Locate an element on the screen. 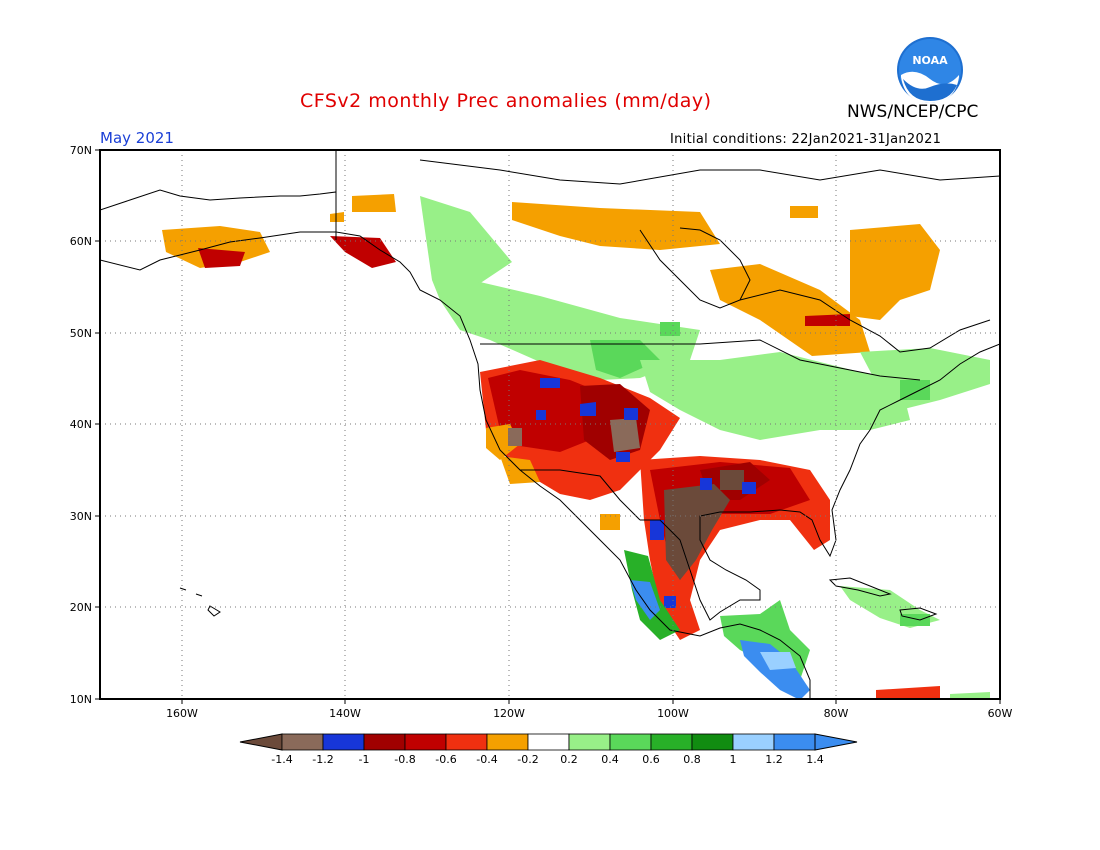  alaska-dry-core is located at coordinates (221, 258).